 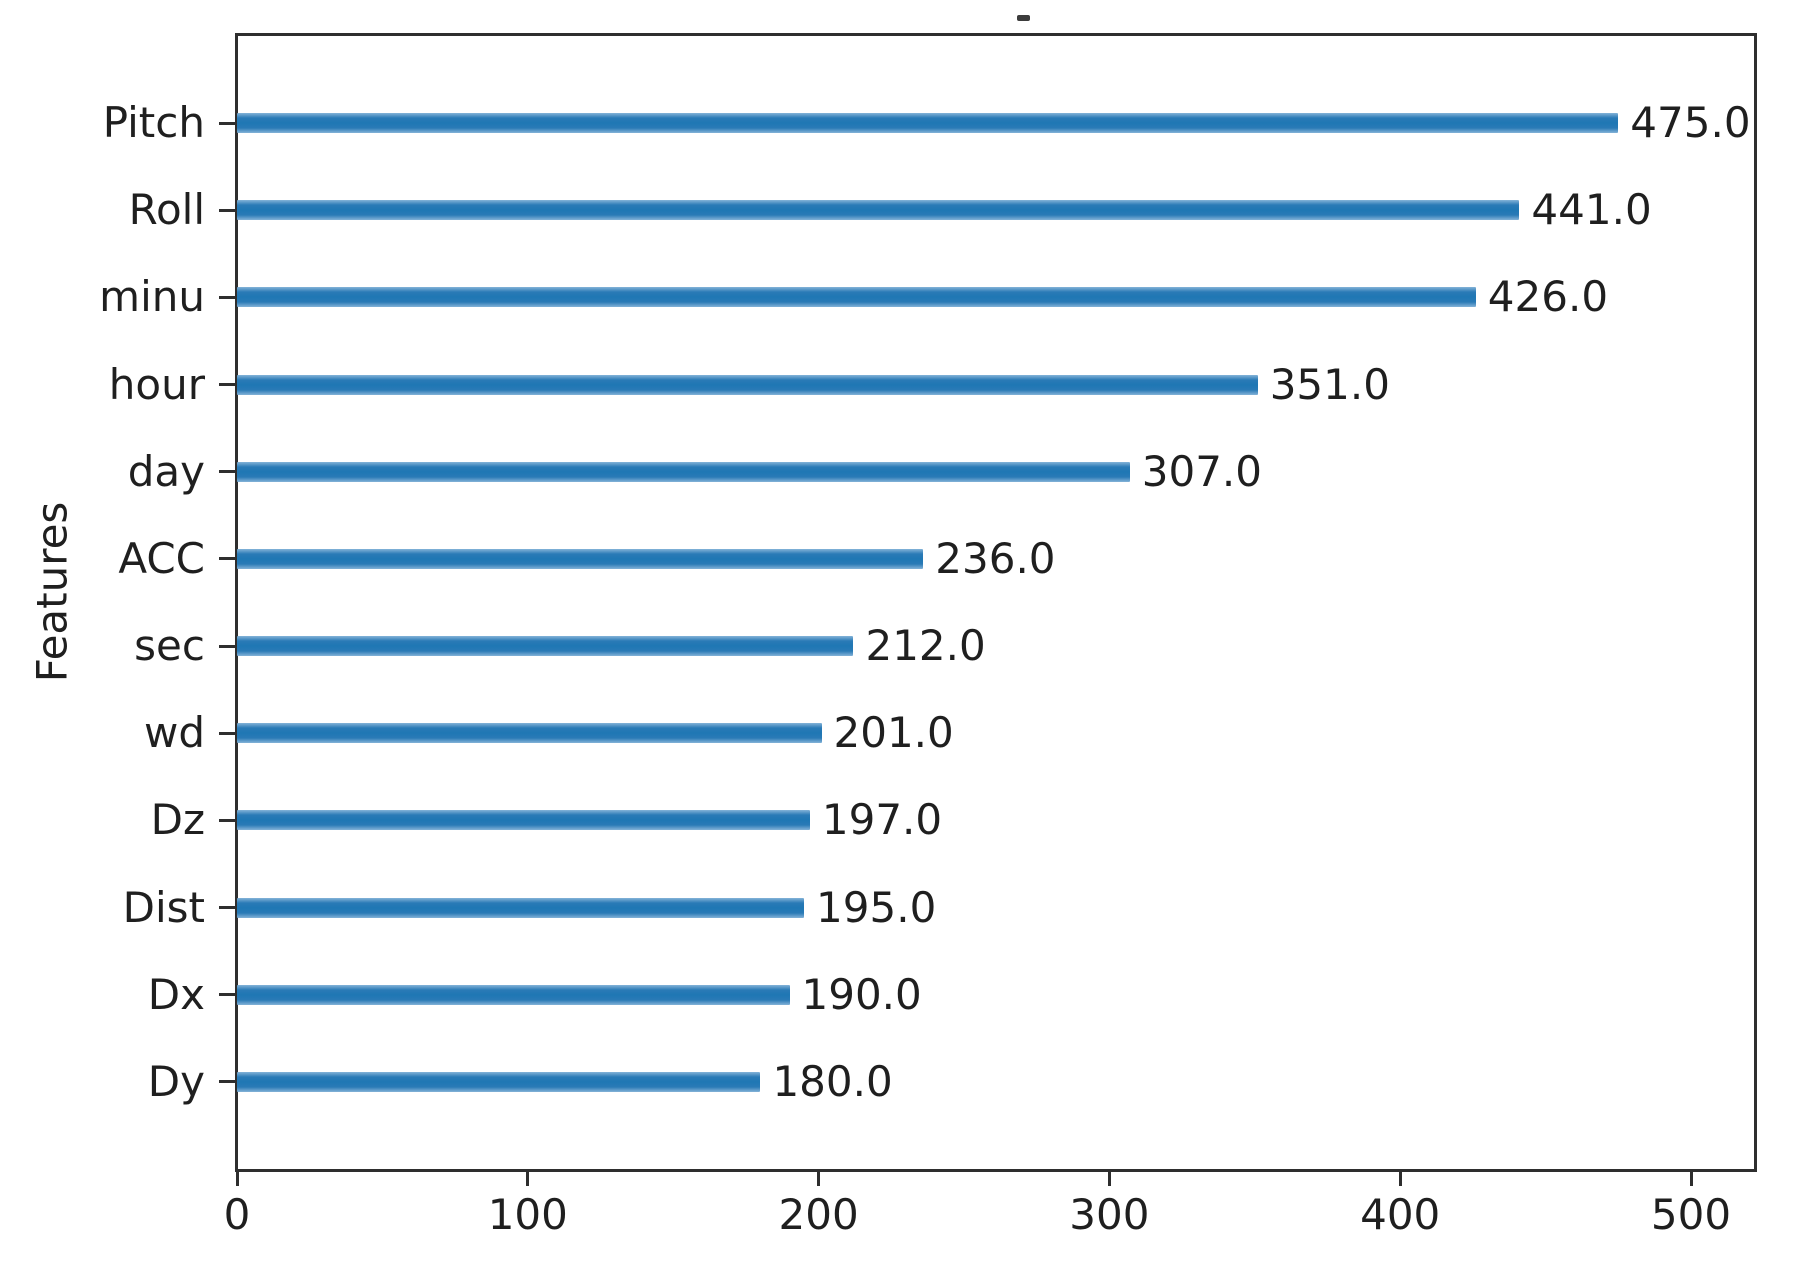 I want to click on bar-value-label: 351.0, so click(x=1329, y=384).